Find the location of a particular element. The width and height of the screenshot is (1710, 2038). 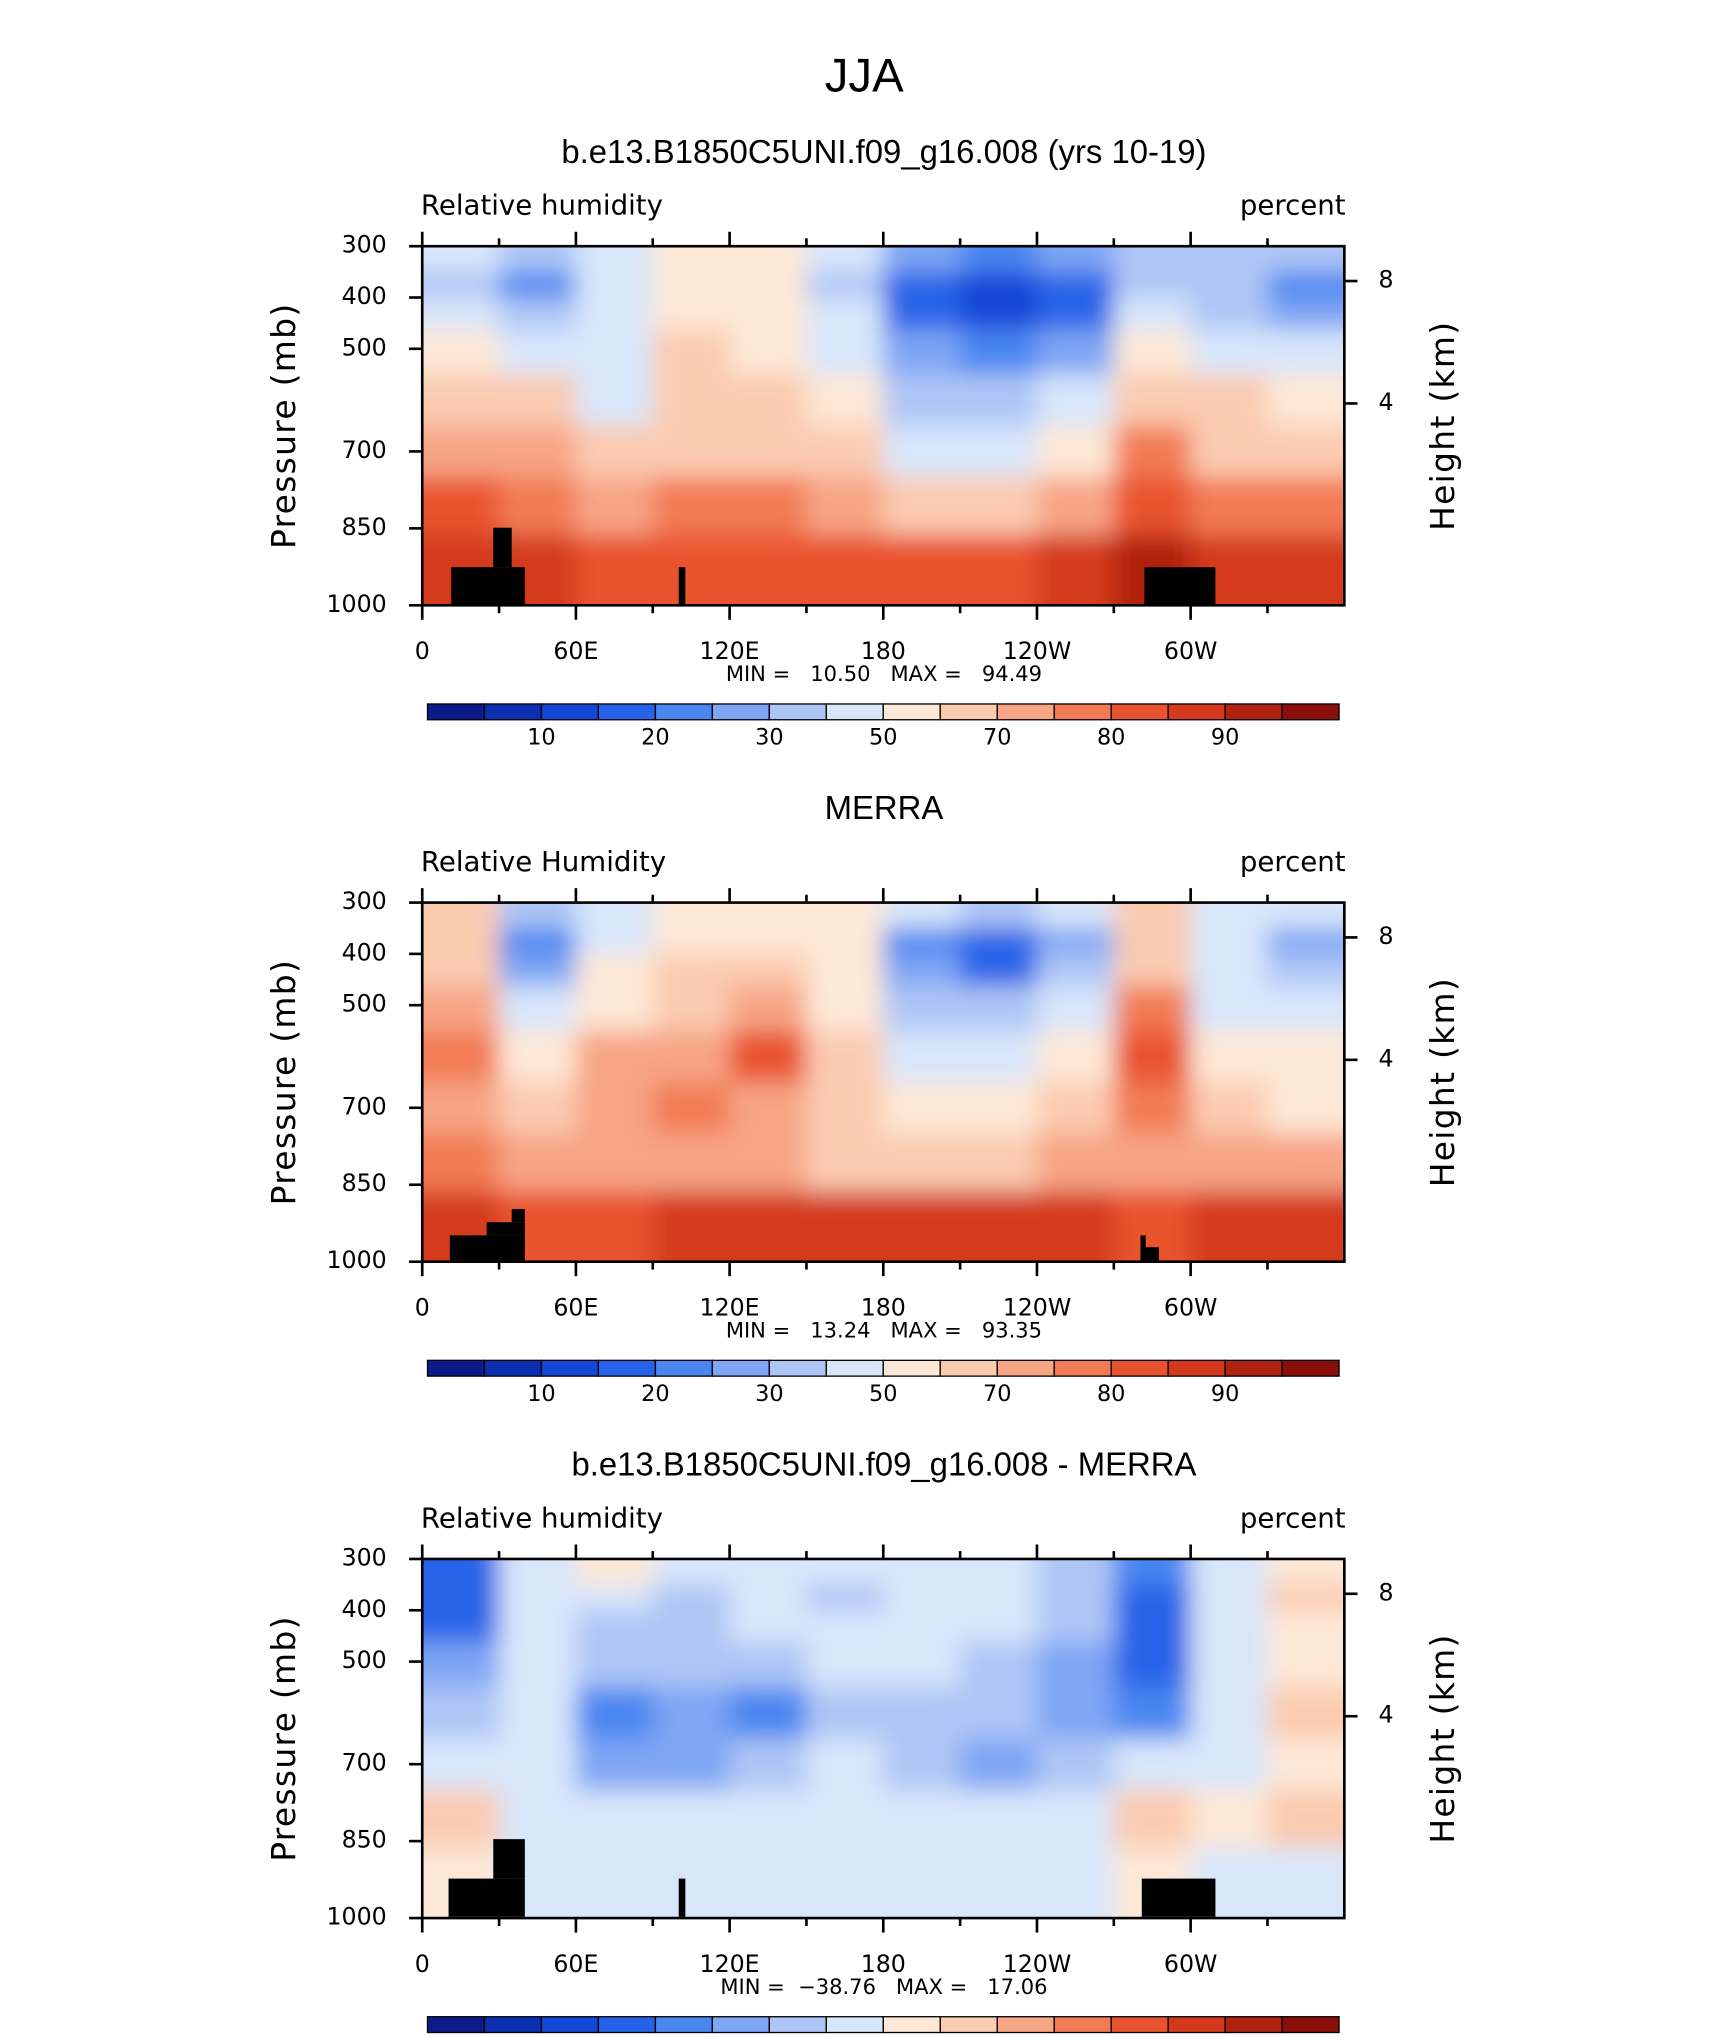

x-tick-label: 120E is located at coordinates (730, 1964).